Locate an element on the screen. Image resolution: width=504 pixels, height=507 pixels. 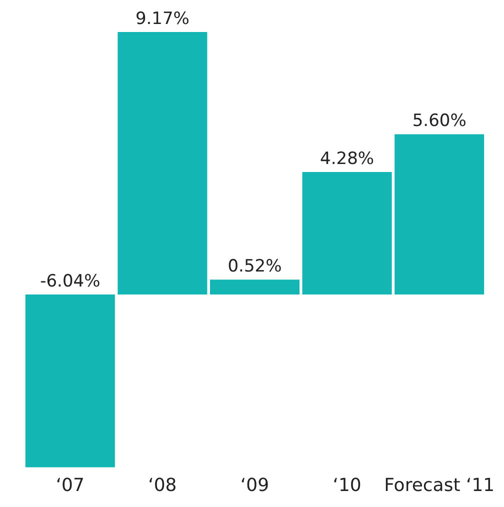
data-label: 9.17% is located at coordinates (162, 18).